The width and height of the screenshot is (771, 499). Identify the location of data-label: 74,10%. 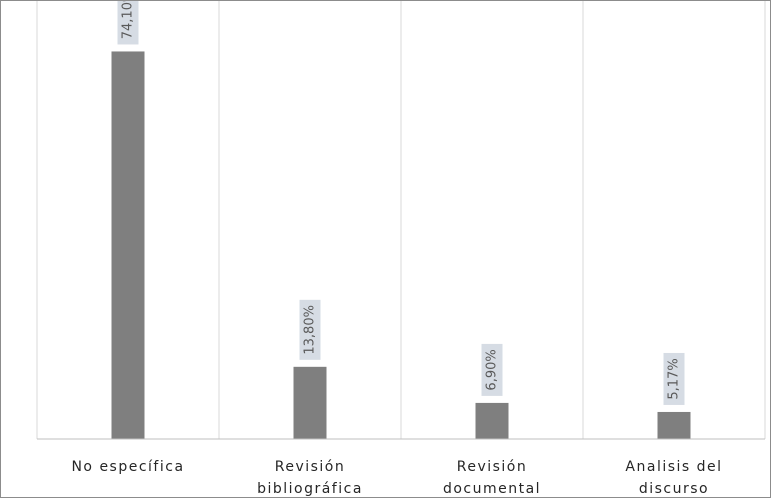
(128, 20).